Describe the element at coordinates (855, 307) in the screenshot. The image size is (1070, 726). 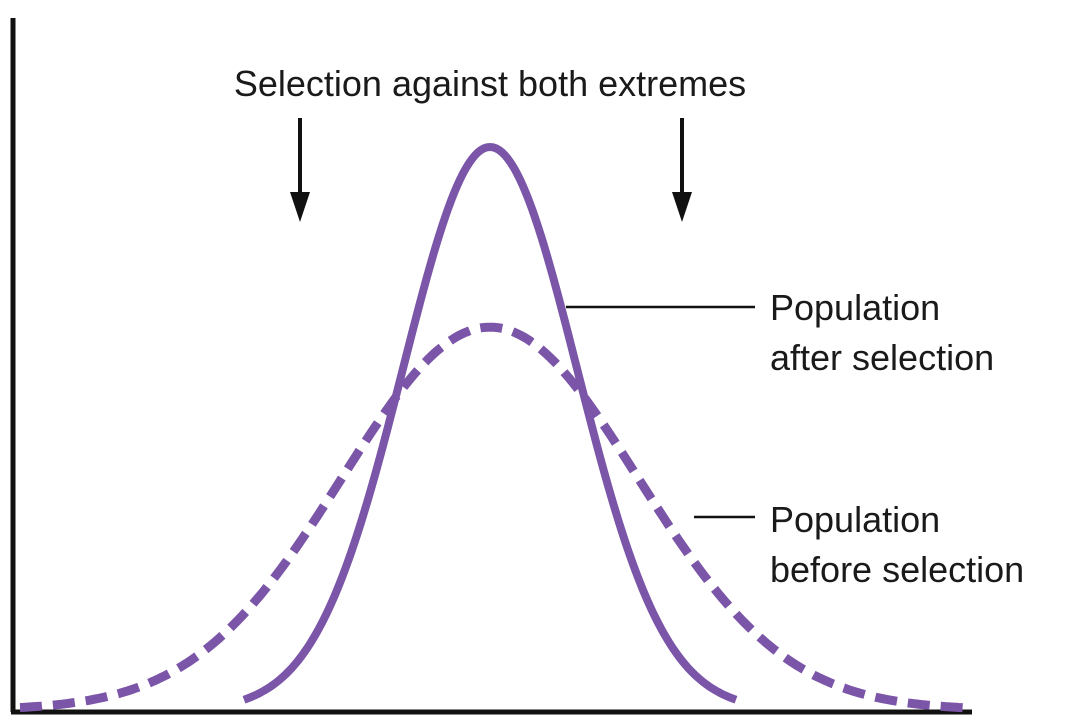
I see `after-selection-label-line1: Population` at that location.